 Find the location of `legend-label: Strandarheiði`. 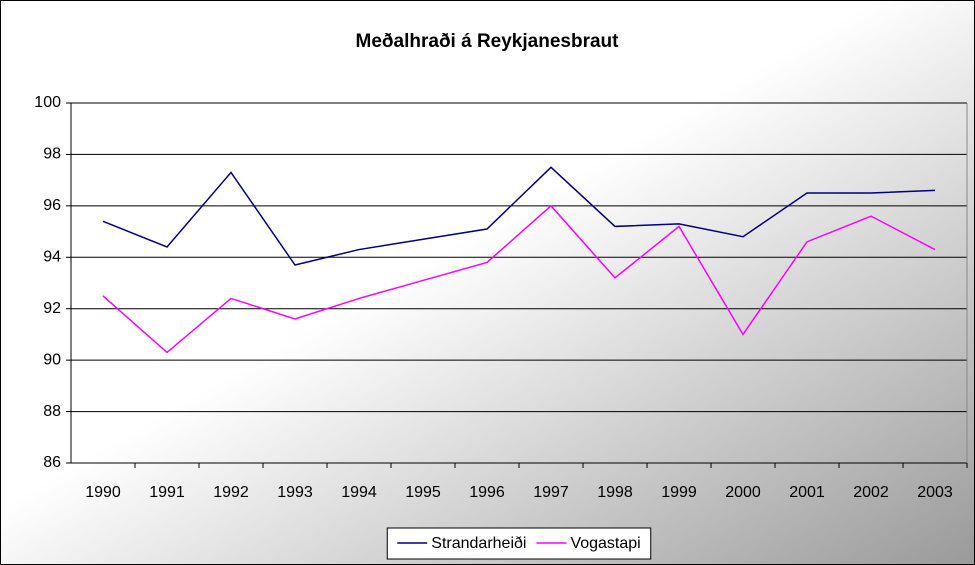

legend-label: Strandarheiði is located at coordinates (478, 543).